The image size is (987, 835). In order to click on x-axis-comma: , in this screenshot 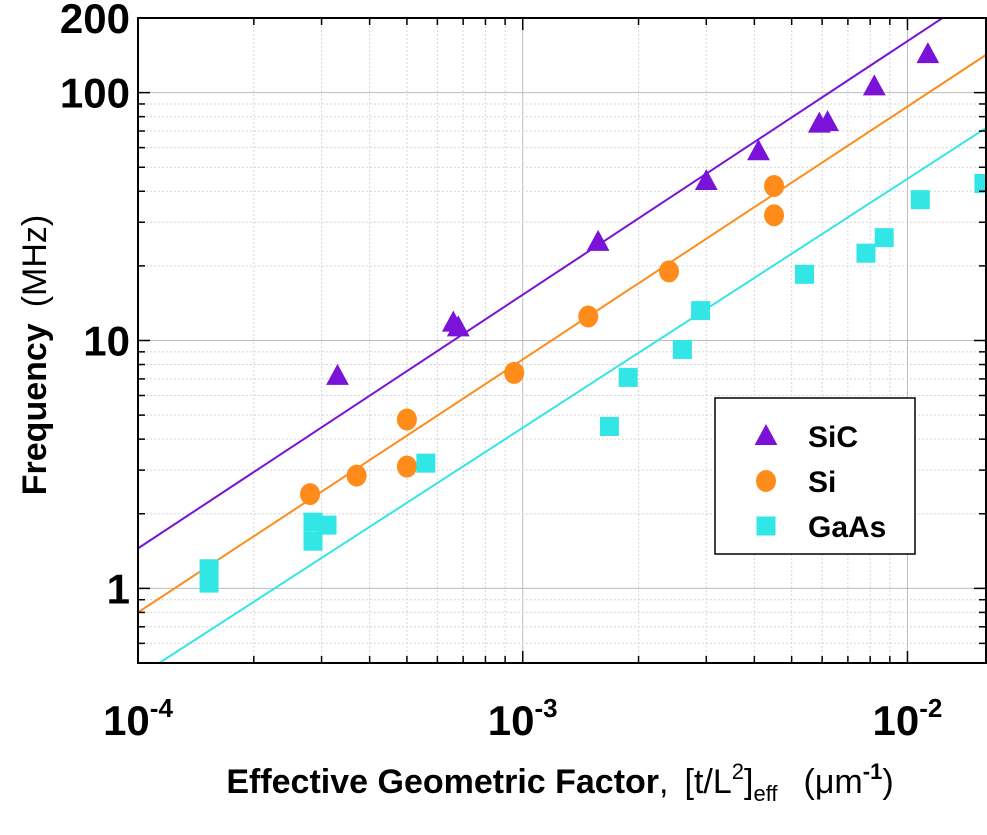, I will do `click(663, 782)`.